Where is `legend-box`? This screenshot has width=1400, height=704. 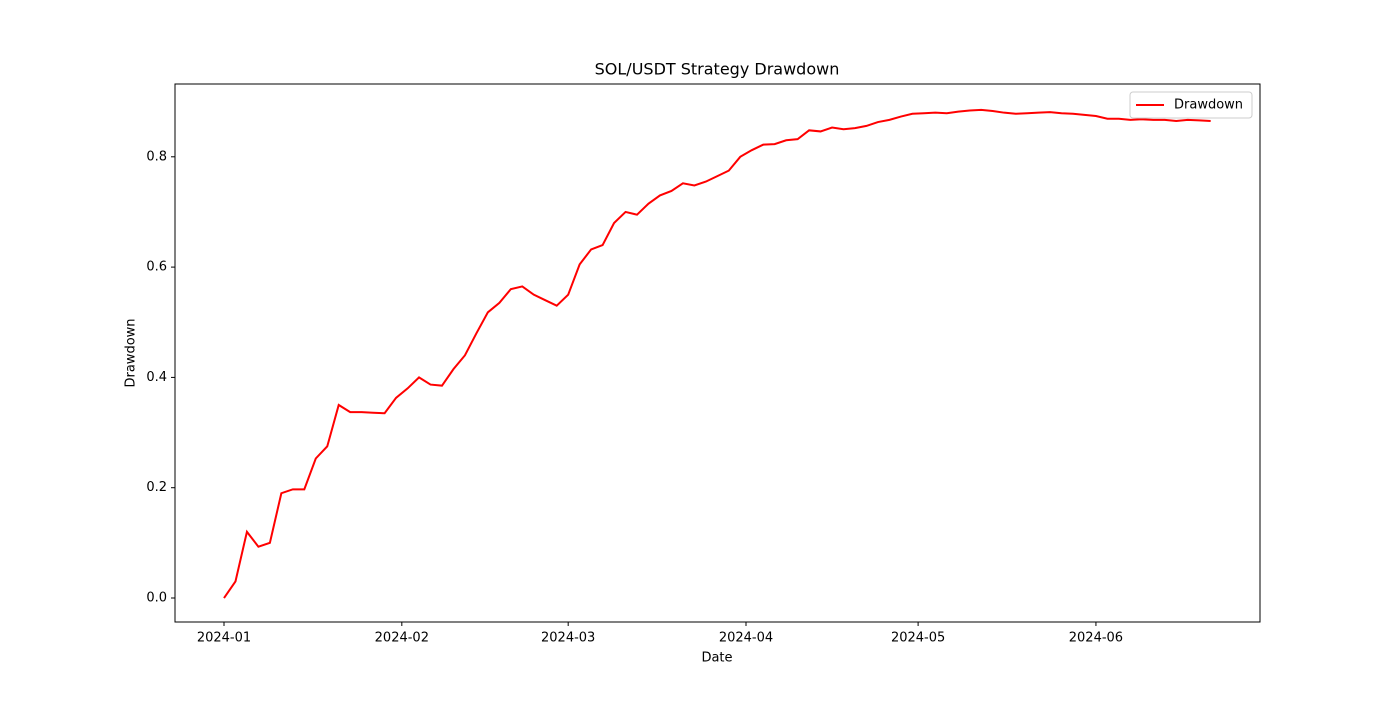 legend-box is located at coordinates (1191, 105).